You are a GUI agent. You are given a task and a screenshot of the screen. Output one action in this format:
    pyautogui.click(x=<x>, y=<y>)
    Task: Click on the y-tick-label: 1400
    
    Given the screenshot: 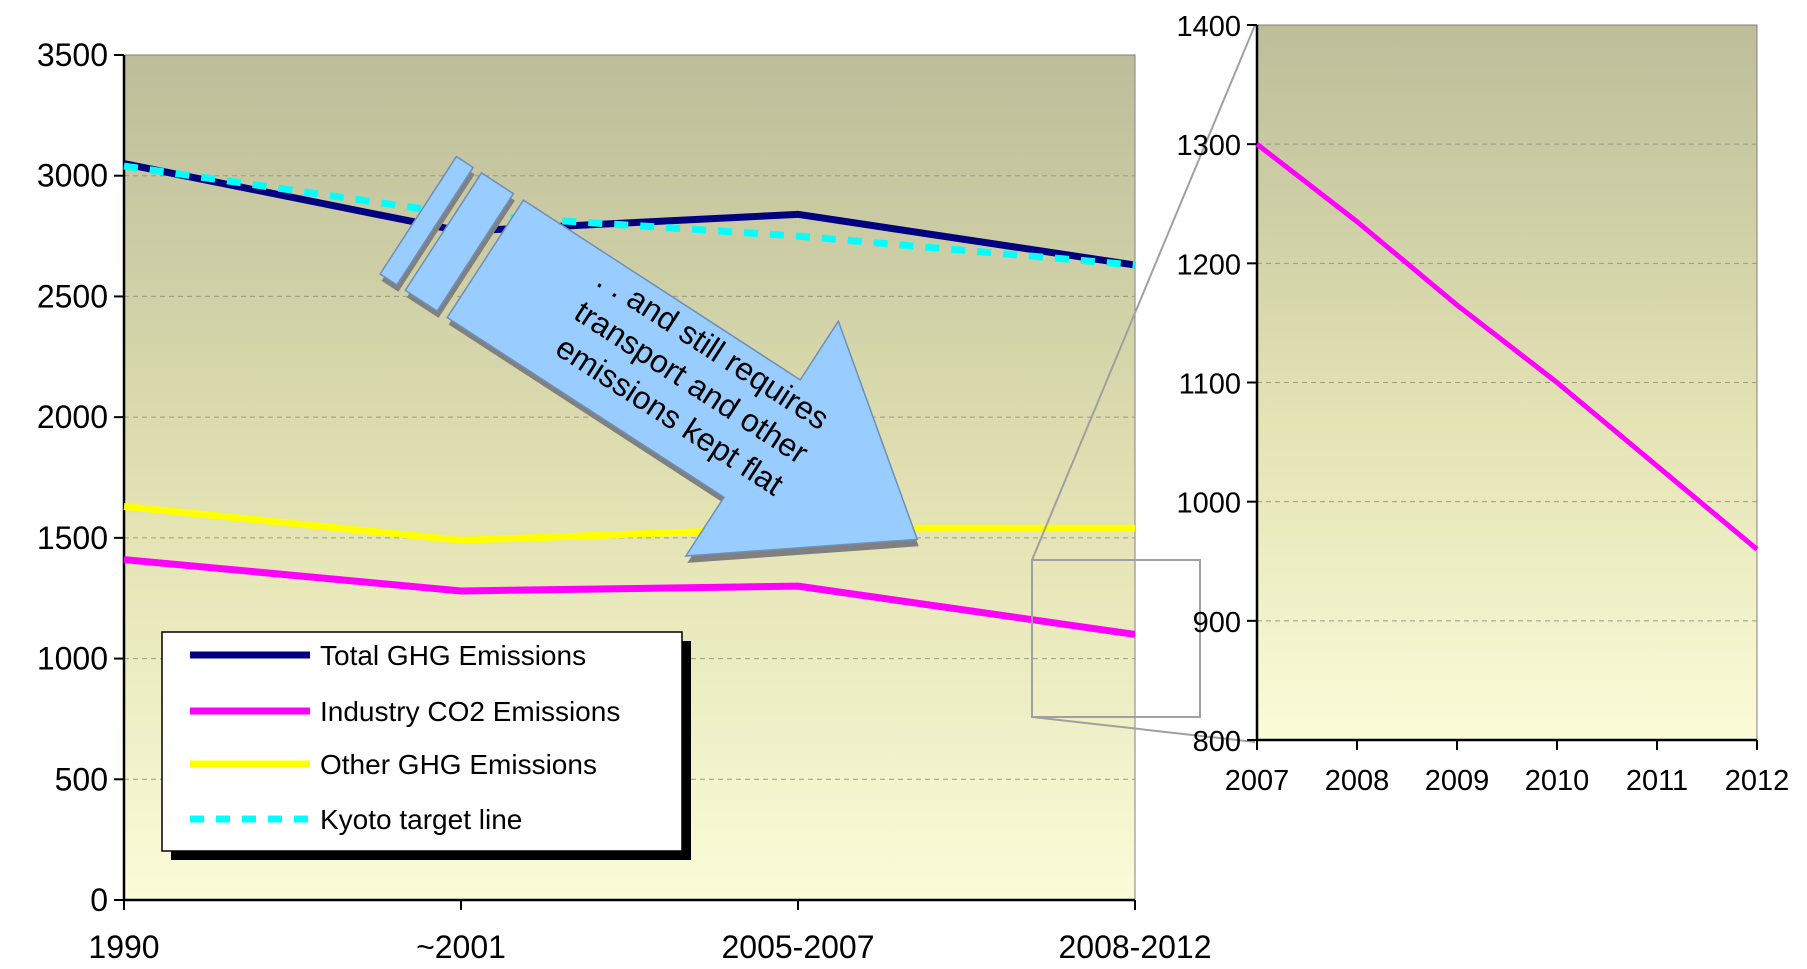 What is the action you would take?
    pyautogui.click(x=1208, y=27)
    